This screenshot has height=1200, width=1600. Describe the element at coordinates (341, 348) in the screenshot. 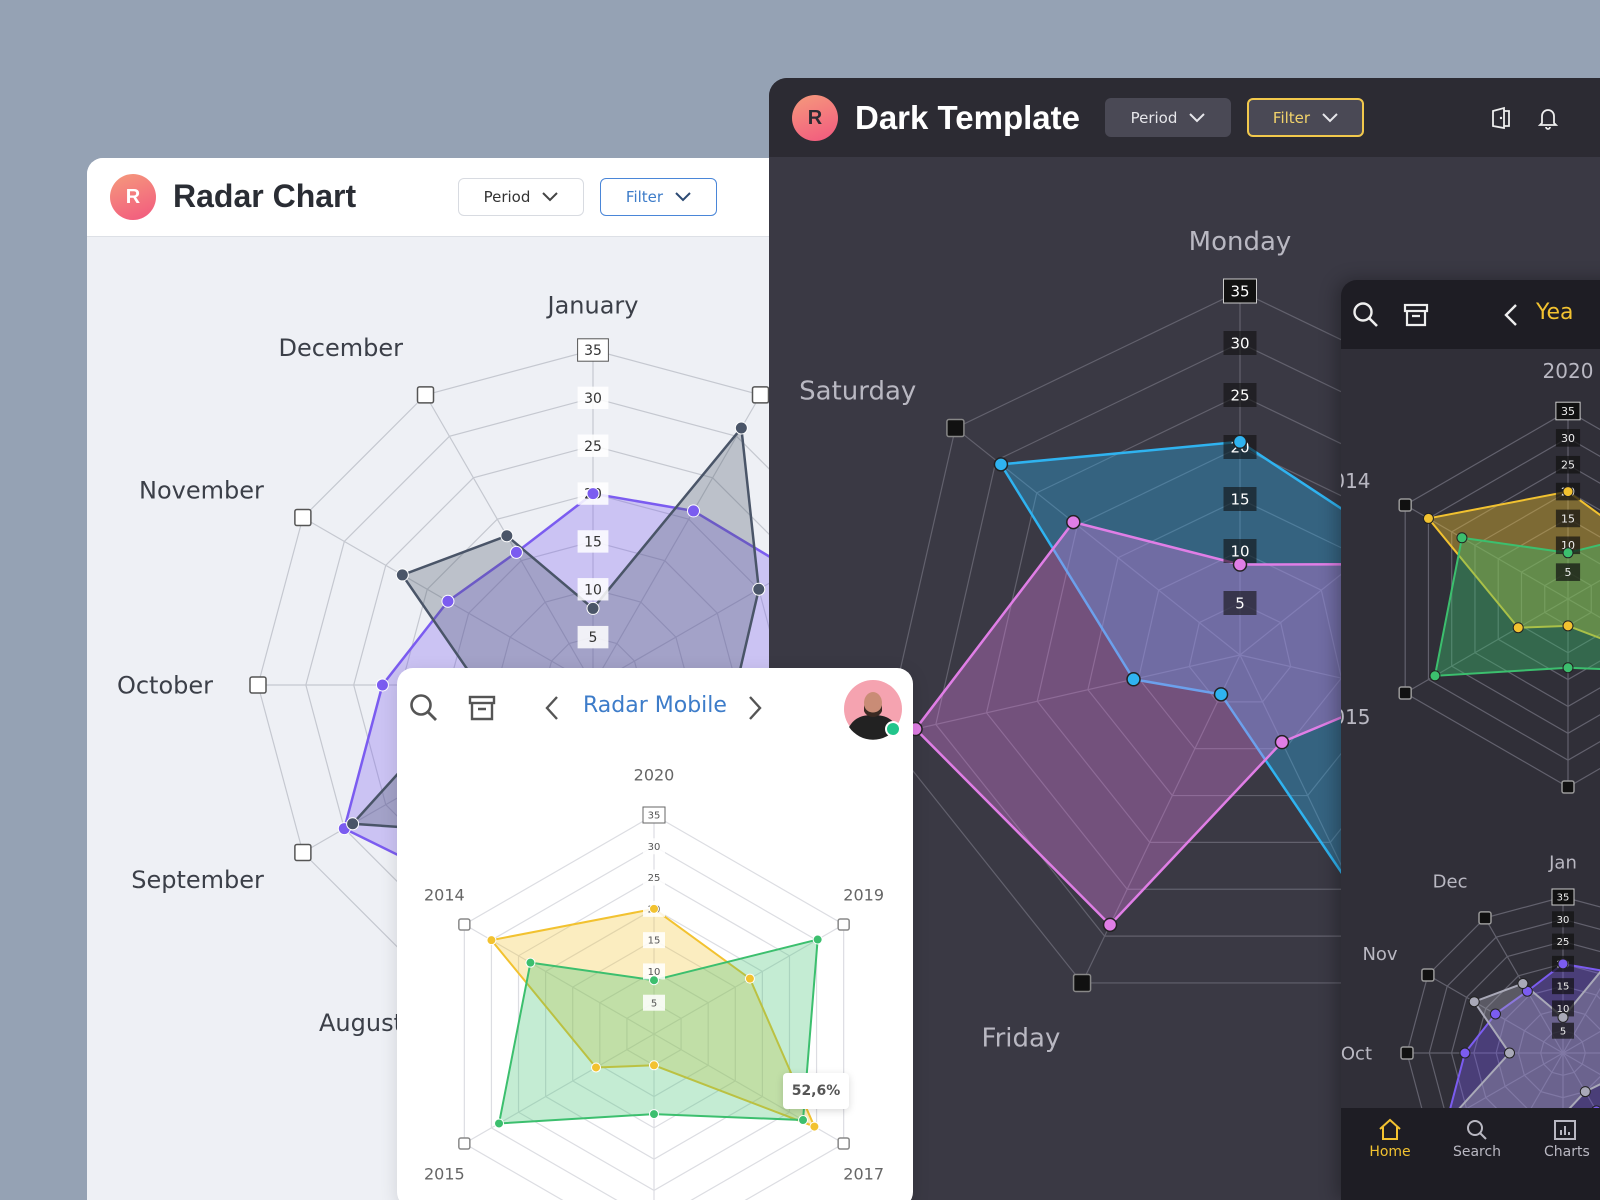

I see `axis-label: December` at that location.